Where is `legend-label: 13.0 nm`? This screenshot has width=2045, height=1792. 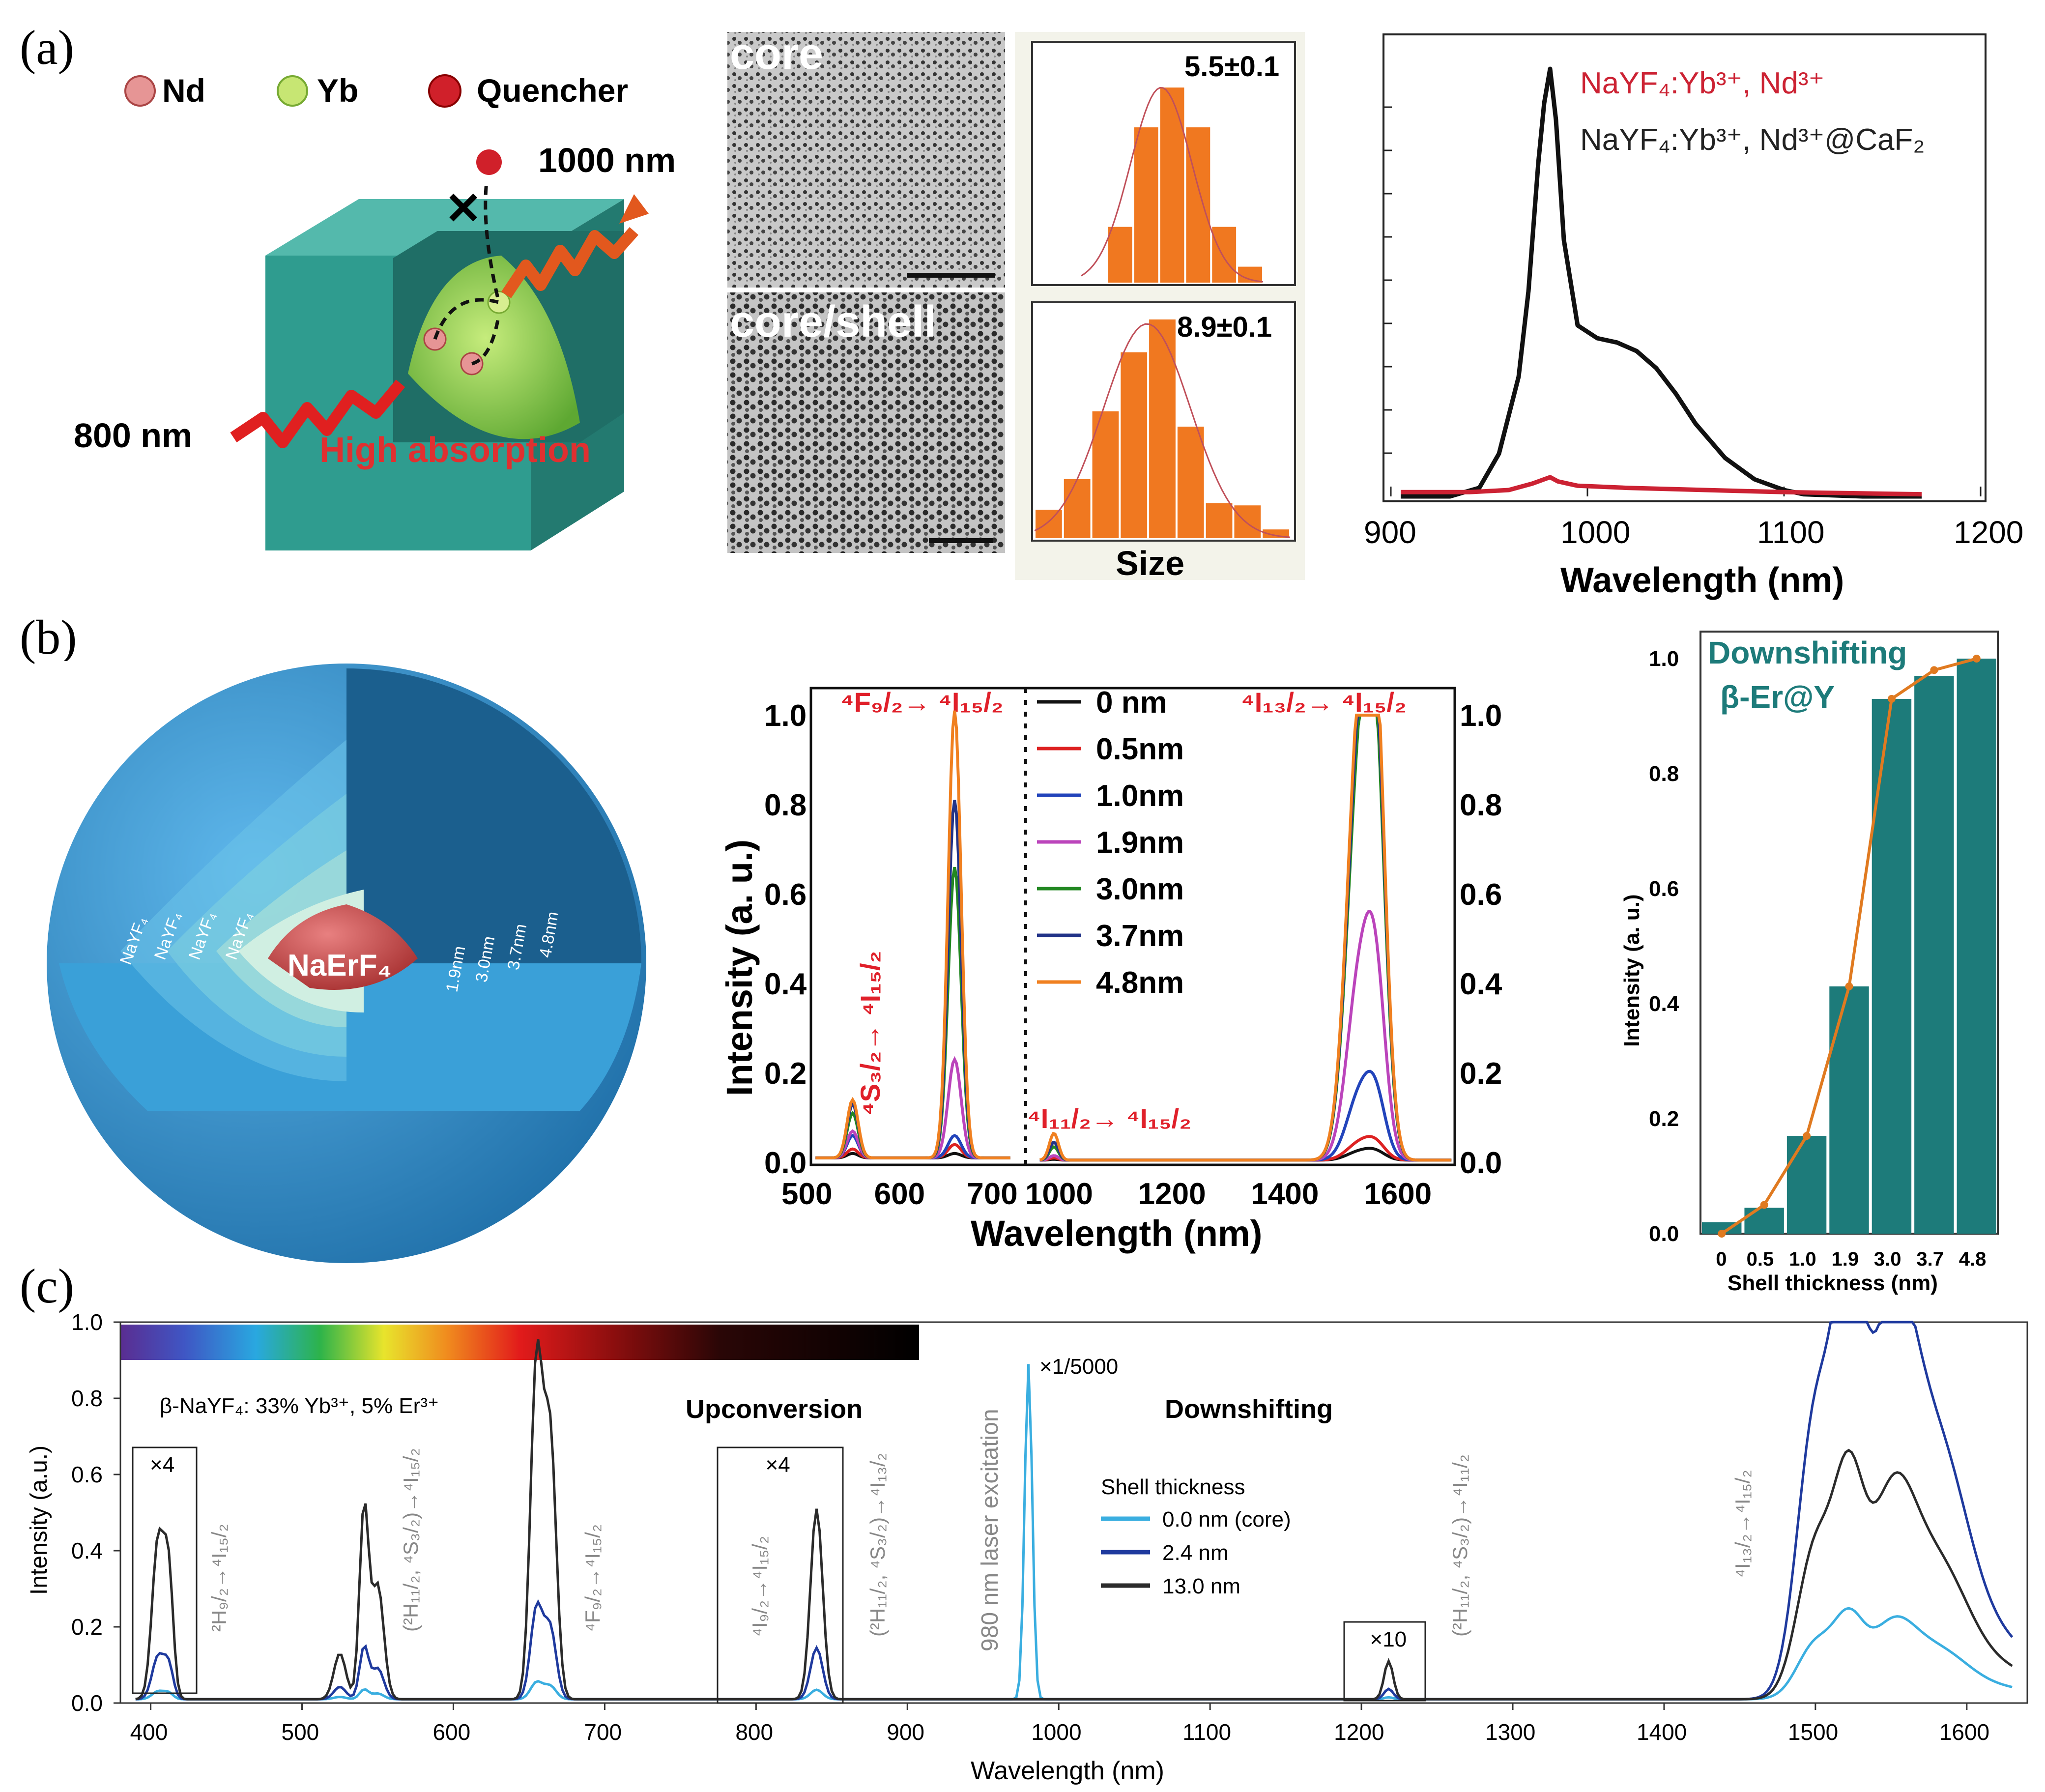 legend-label: 13.0 nm is located at coordinates (1201, 1586).